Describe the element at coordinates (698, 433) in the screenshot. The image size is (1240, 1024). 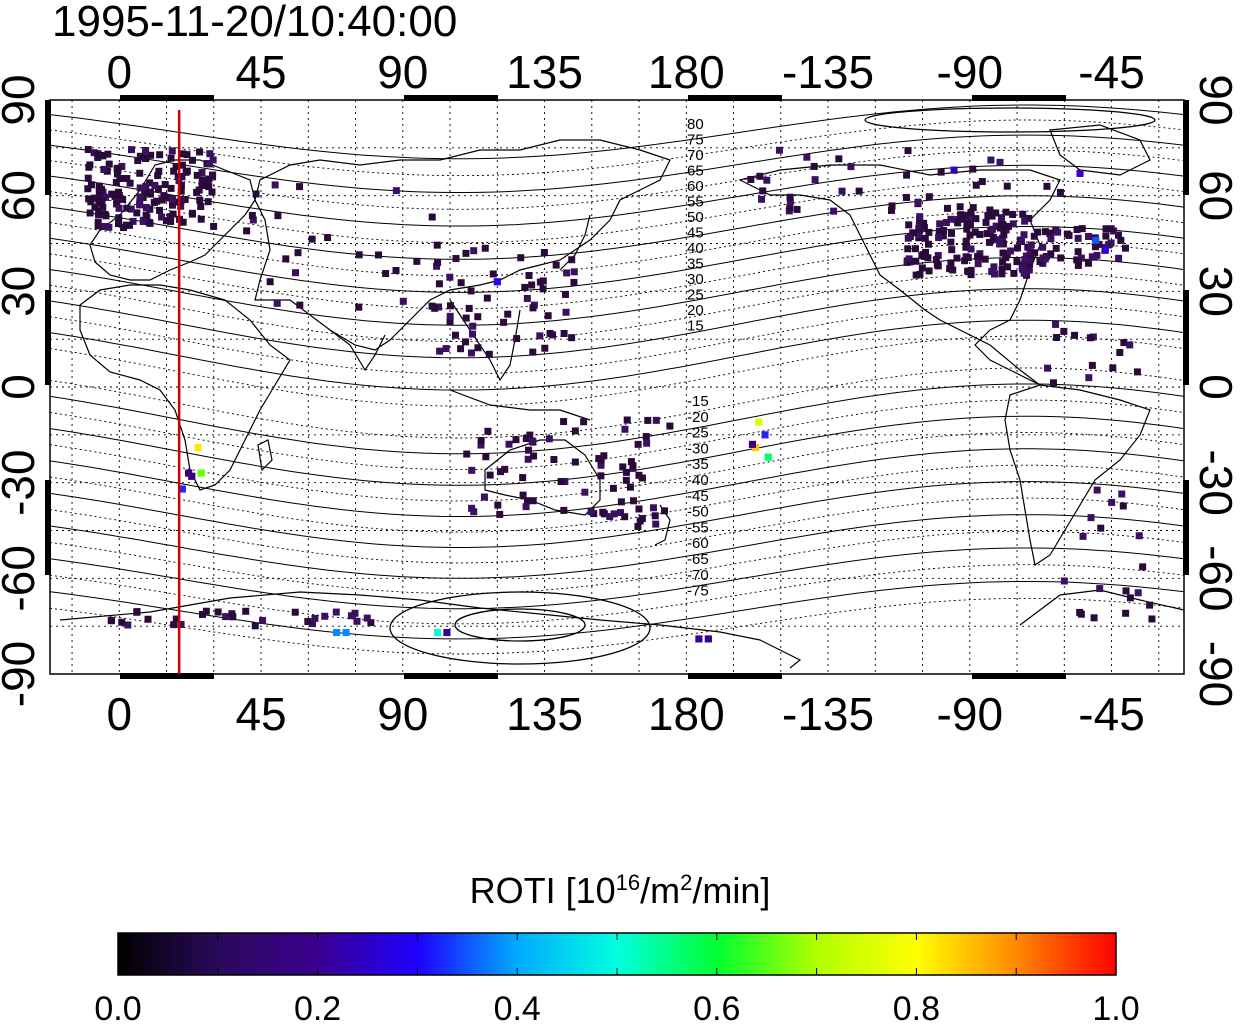
I see `magnetic-latitude-label: -25` at that location.